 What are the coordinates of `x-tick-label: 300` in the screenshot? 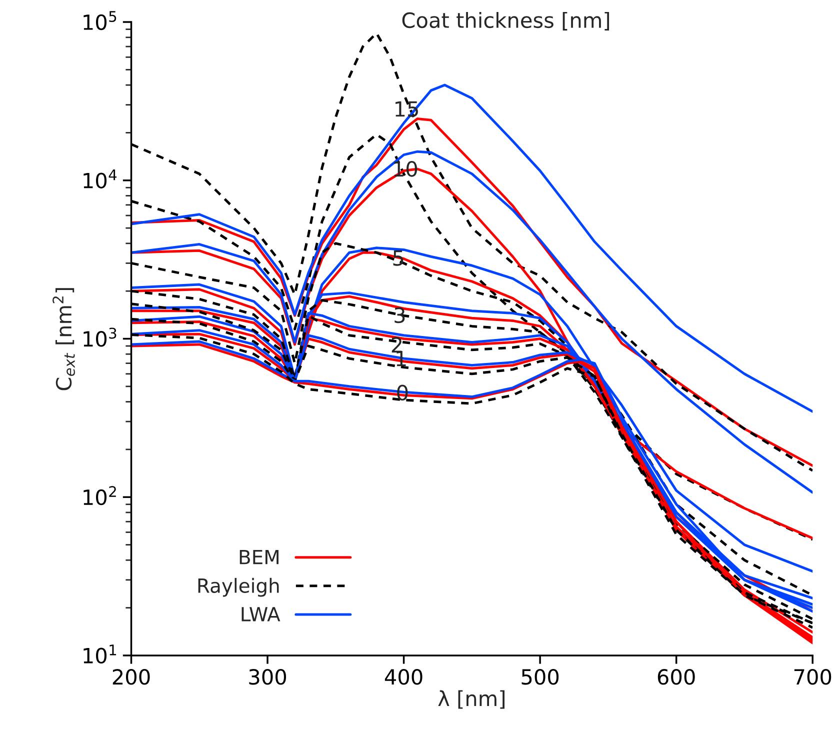 It's located at (267, 677).